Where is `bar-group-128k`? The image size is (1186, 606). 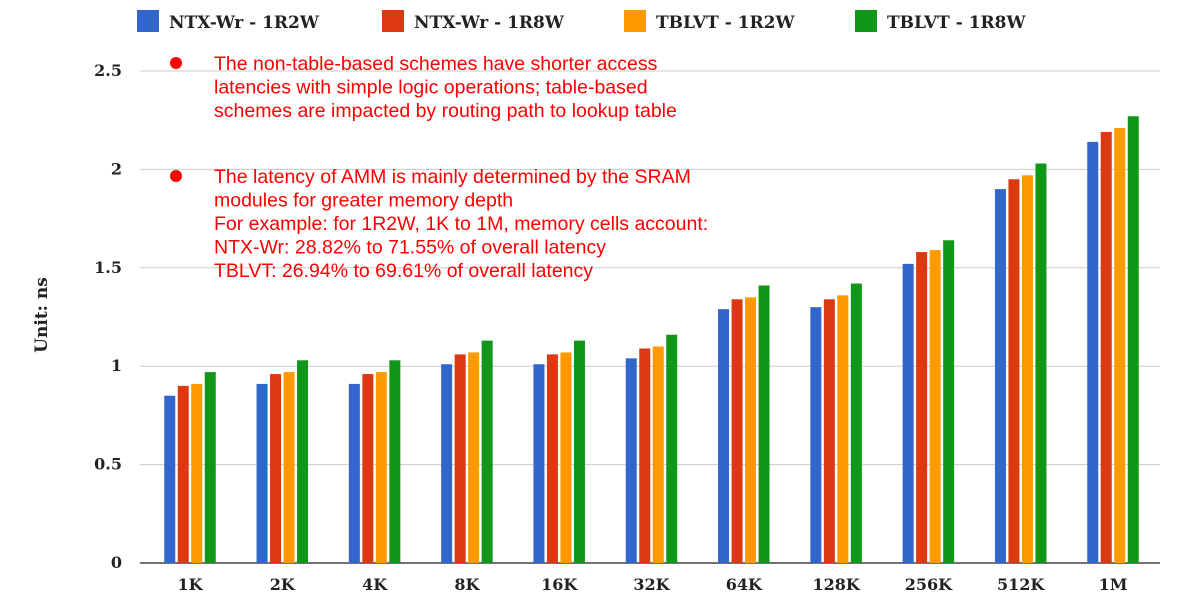
bar-group-128k is located at coordinates (836, 423).